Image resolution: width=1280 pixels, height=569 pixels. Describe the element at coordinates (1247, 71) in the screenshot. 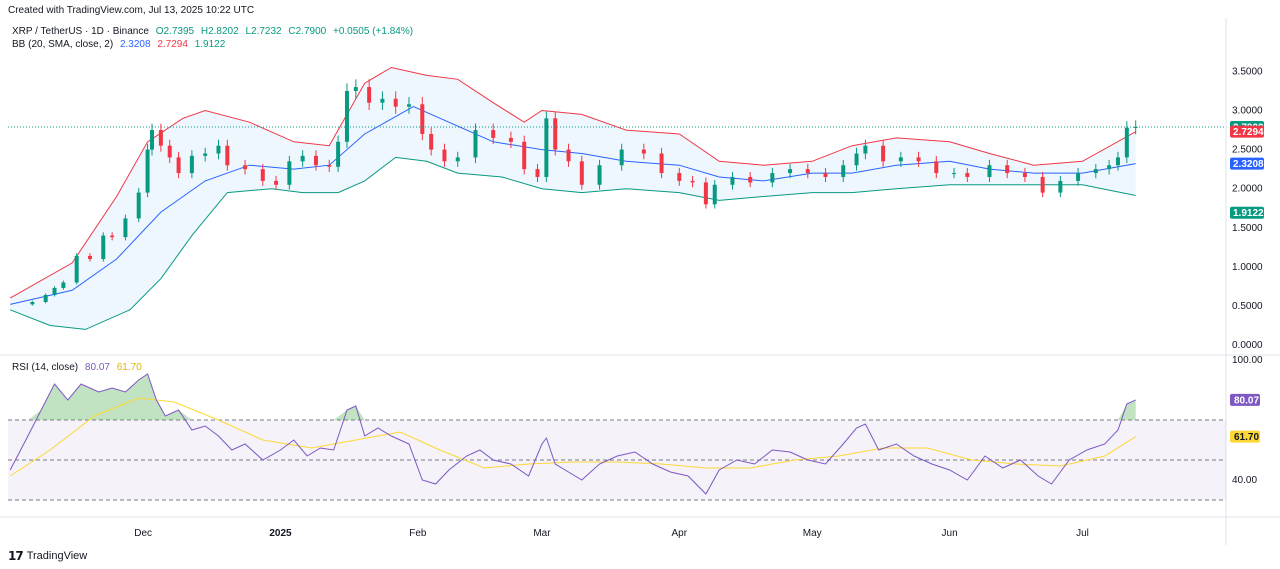

I see `price-axis-tick: 3.5000` at that location.